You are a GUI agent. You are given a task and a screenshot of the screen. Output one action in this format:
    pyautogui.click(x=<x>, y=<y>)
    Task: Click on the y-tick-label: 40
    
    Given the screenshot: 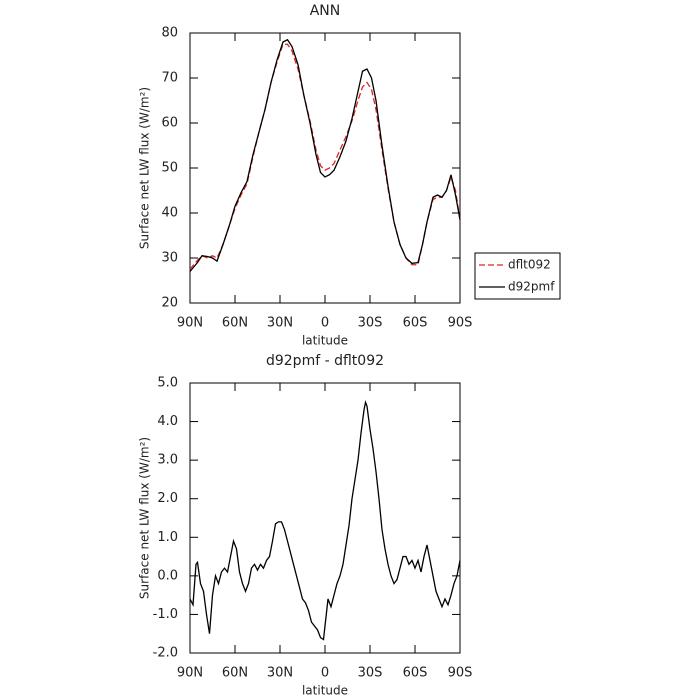 What is the action you would take?
    pyautogui.click(x=169, y=213)
    